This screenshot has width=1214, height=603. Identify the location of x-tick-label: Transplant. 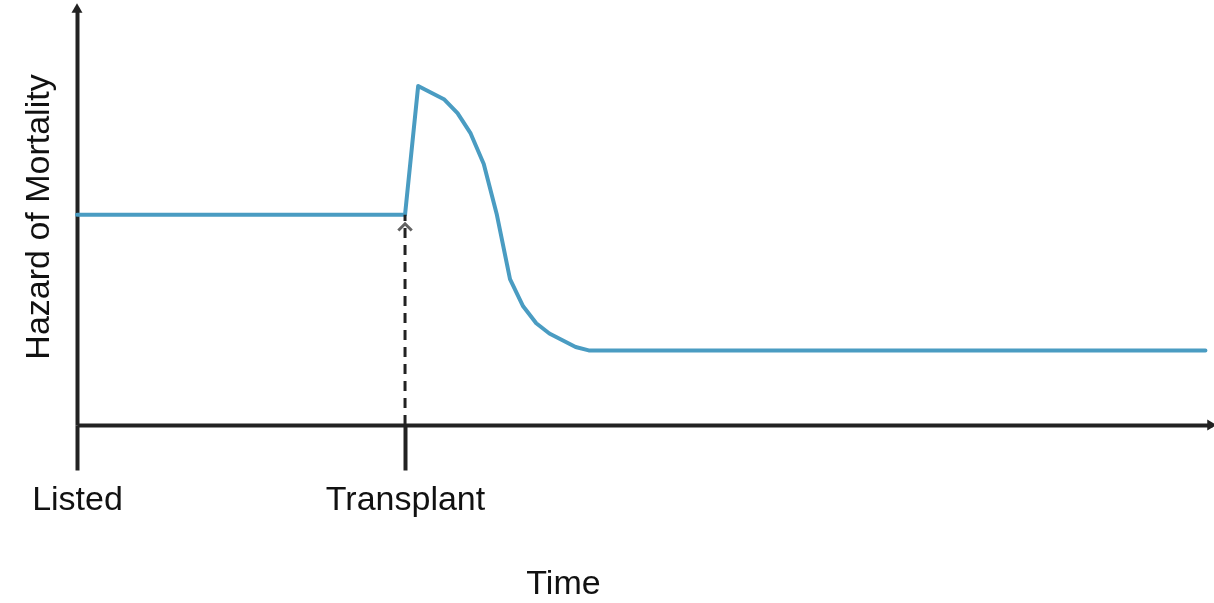
(405, 497).